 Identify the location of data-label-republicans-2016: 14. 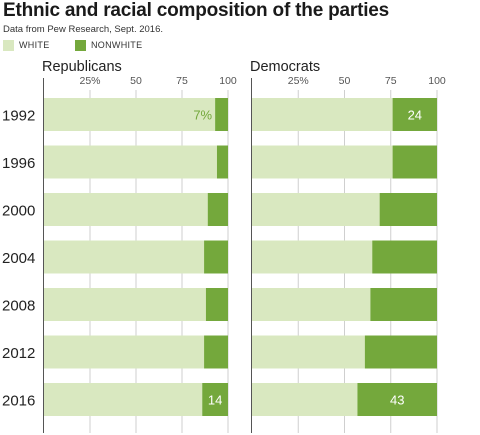
(215, 400).